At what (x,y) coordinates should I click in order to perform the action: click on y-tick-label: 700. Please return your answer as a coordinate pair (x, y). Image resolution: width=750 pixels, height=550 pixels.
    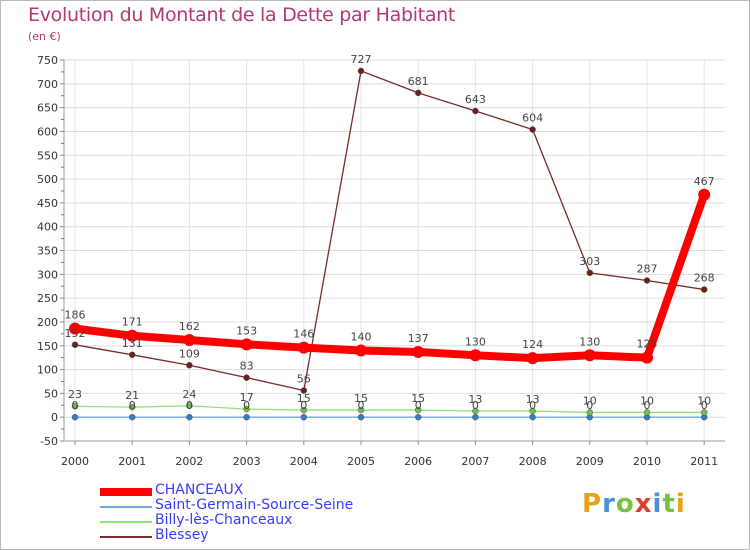
    Looking at the image, I should click on (47, 84).